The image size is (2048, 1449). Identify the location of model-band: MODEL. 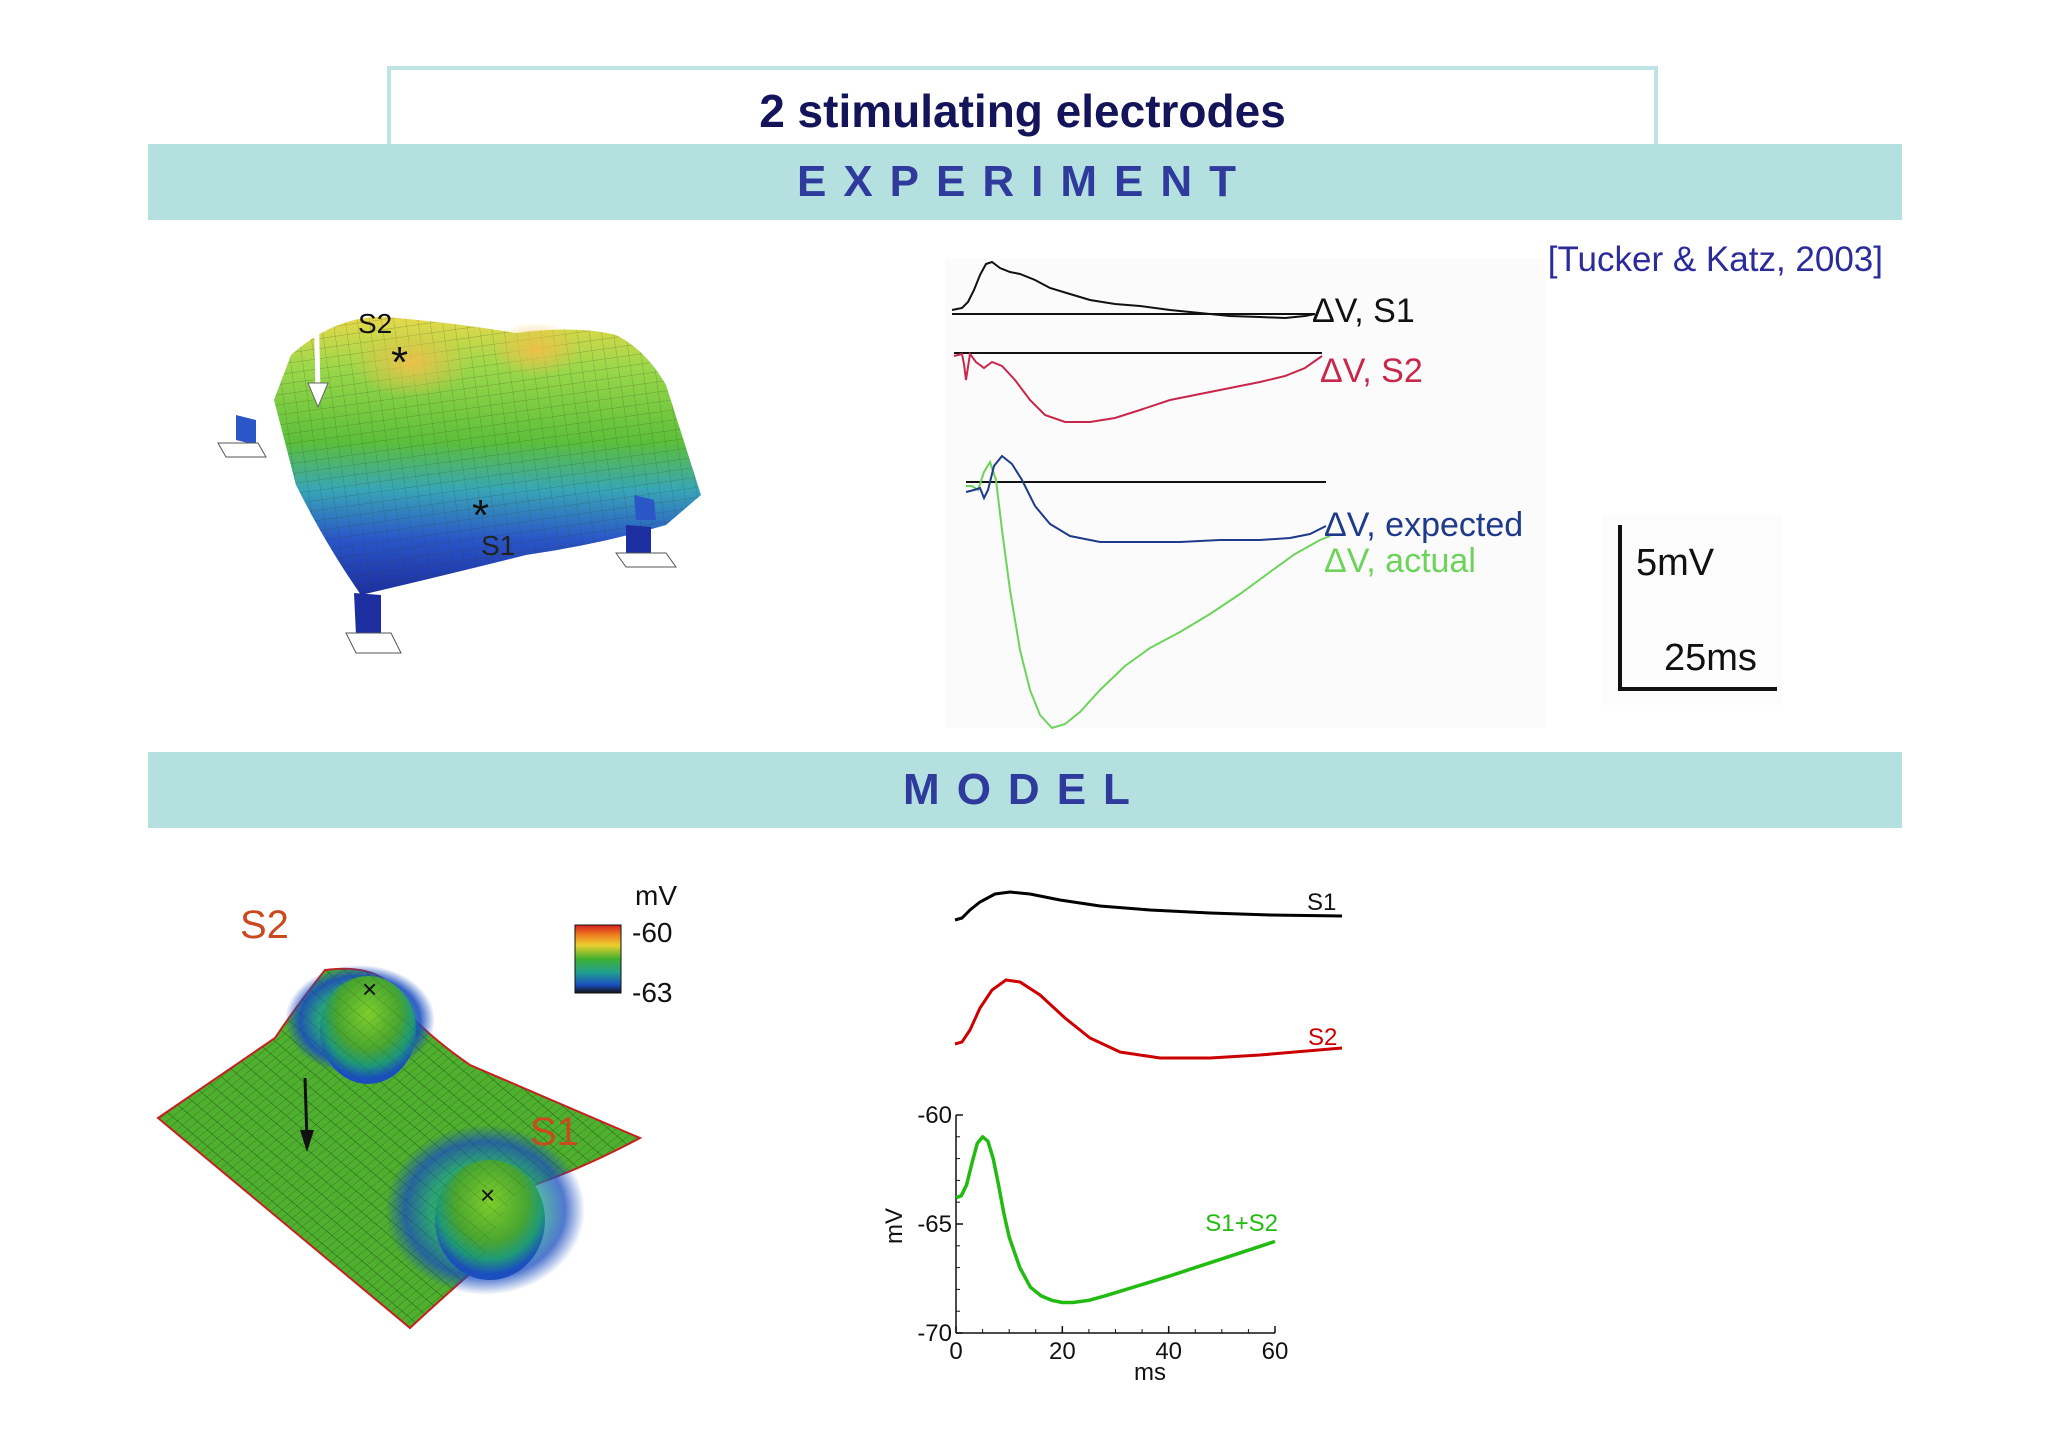
(1025, 790).